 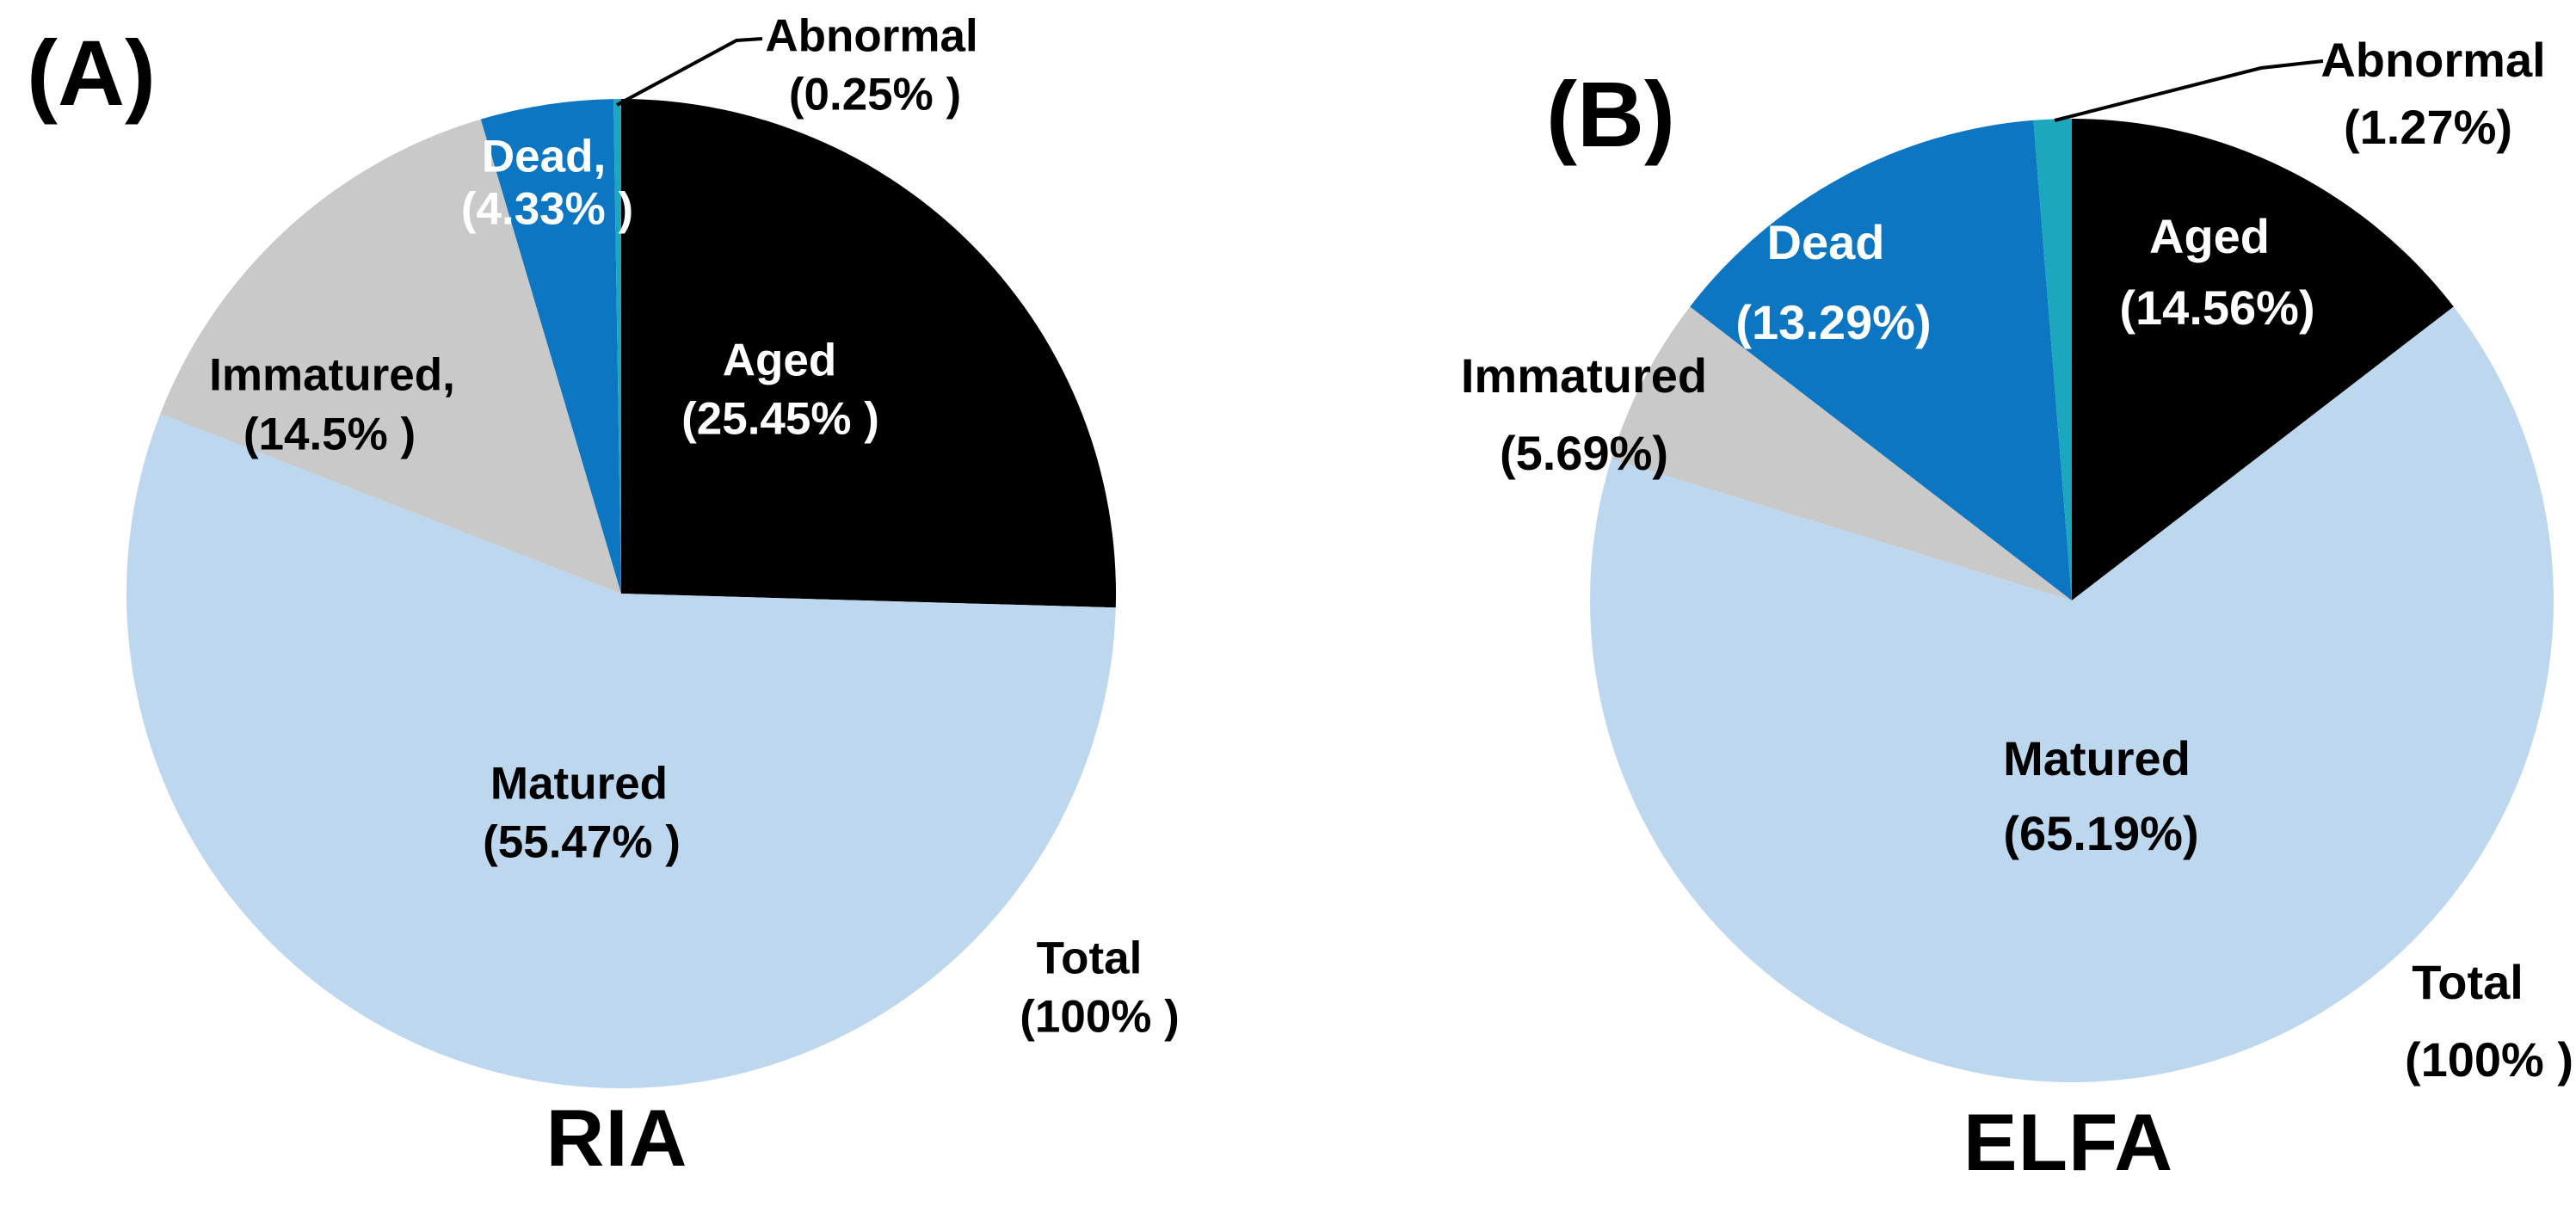 What do you see at coordinates (1584, 375) in the screenshot?
I see `pie-b-immatured-label: Immatured` at bounding box center [1584, 375].